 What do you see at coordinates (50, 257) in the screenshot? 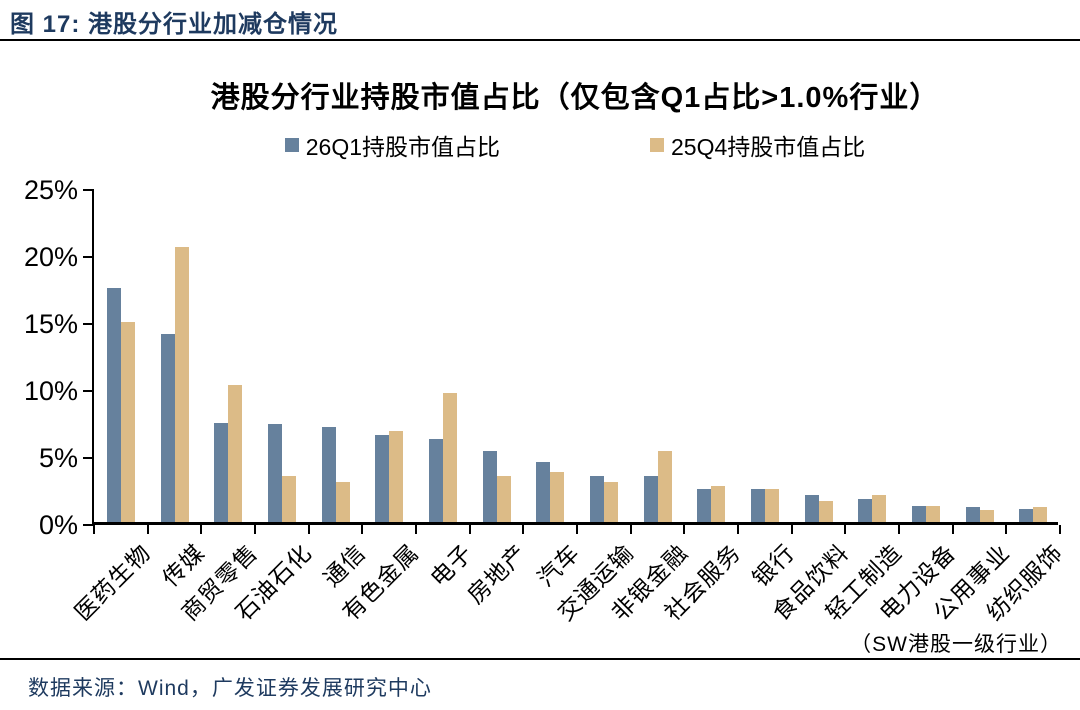
I see `y-tick-label: 20%` at bounding box center [50, 257].